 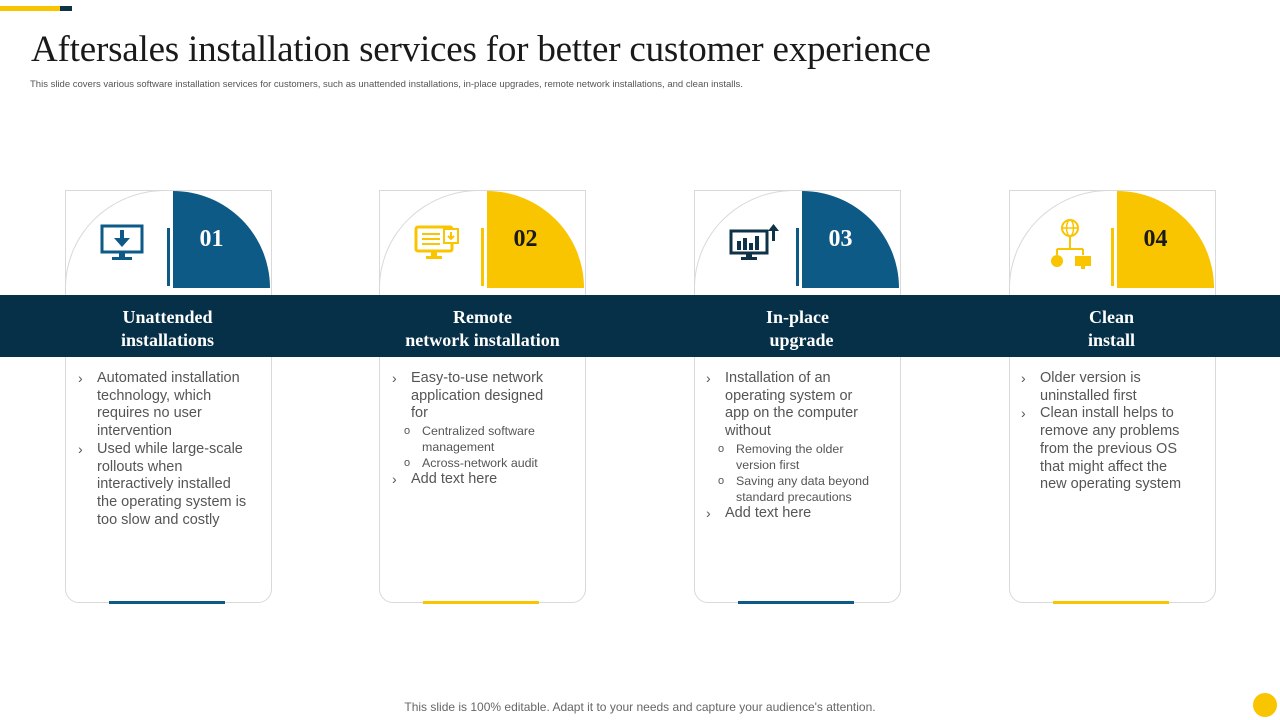 What do you see at coordinates (482, 340) in the screenshot?
I see `card-title-line: network installation` at bounding box center [482, 340].